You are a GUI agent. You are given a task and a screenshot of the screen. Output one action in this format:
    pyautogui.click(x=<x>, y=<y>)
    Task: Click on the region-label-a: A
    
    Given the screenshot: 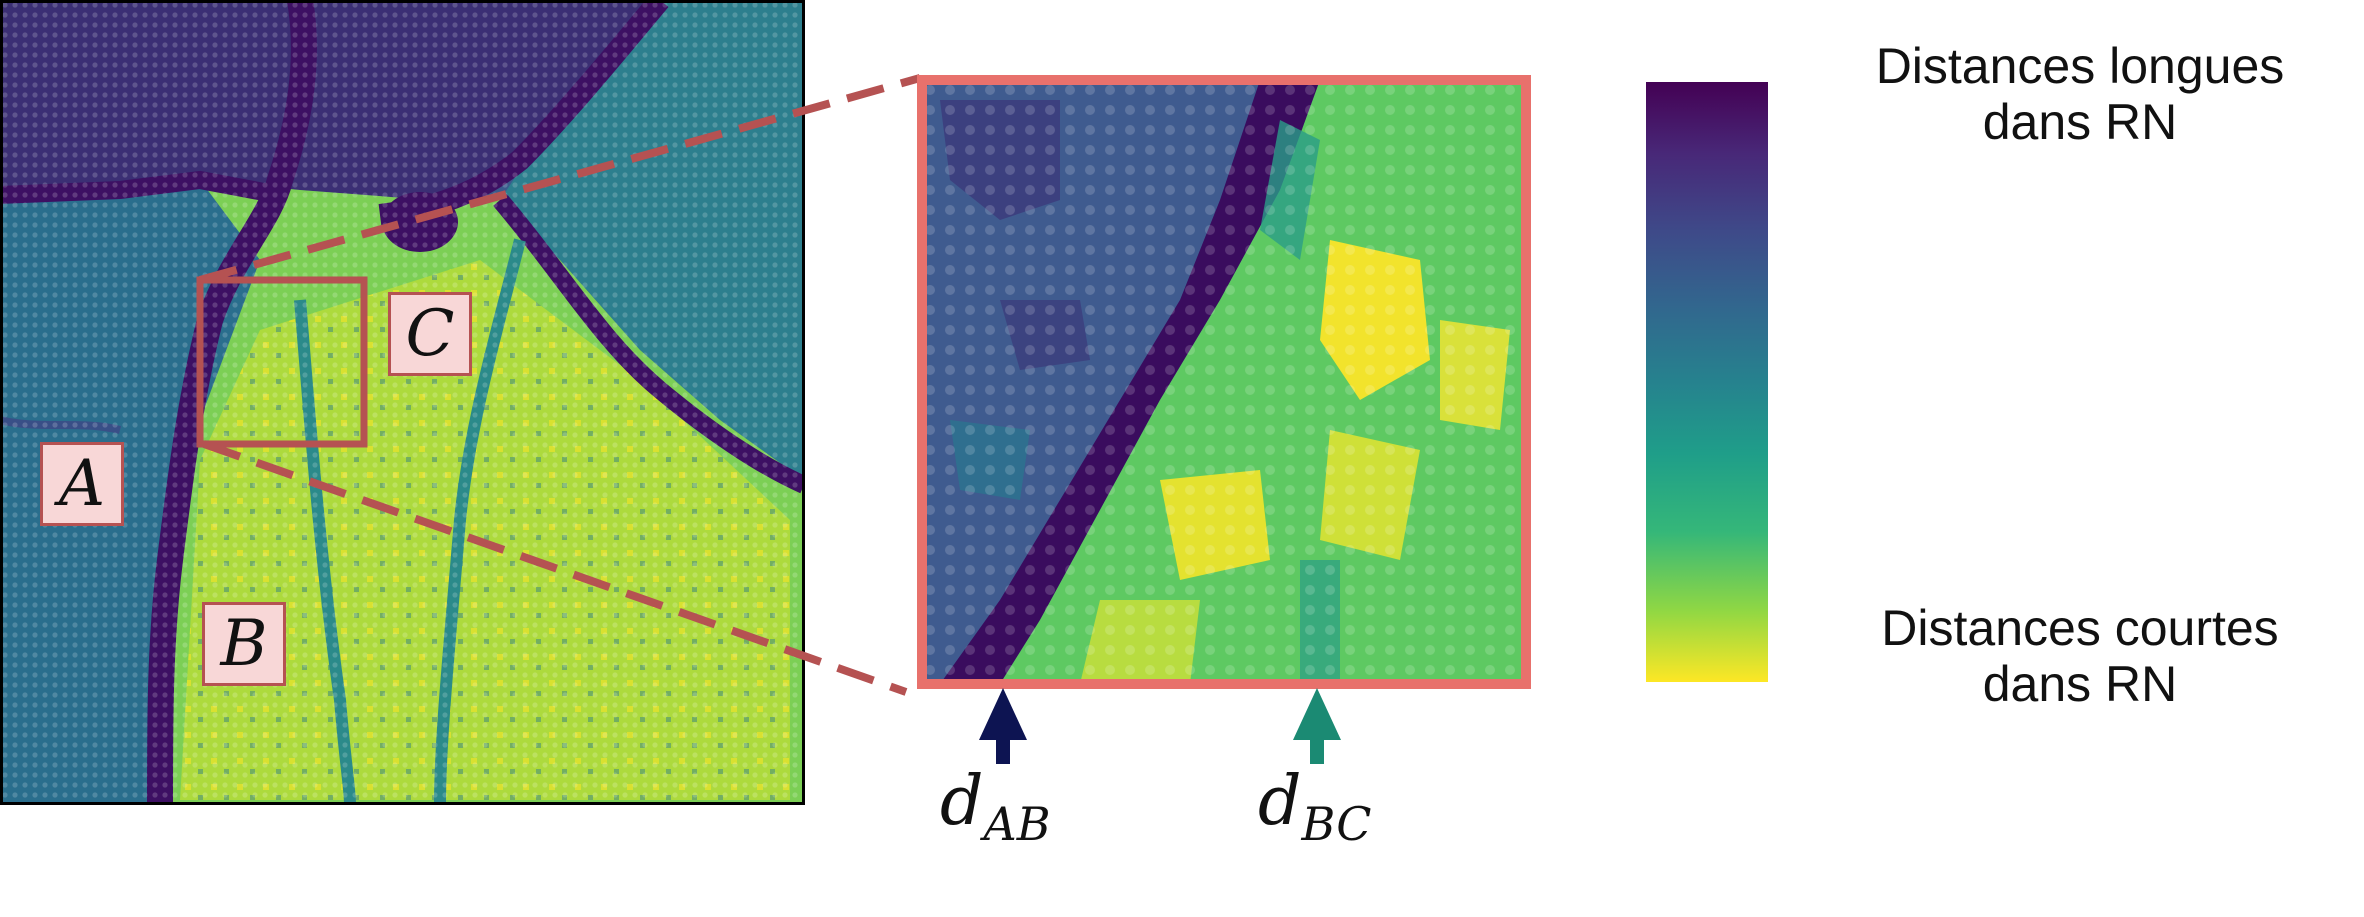 What is the action you would take?
    pyautogui.click(x=82, y=484)
    